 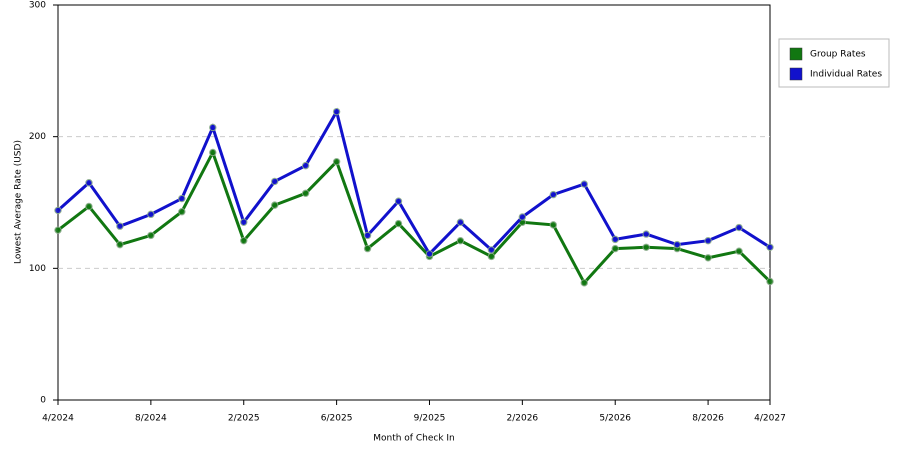 I want to click on x-tick-label: 9/2025, so click(x=430, y=419).